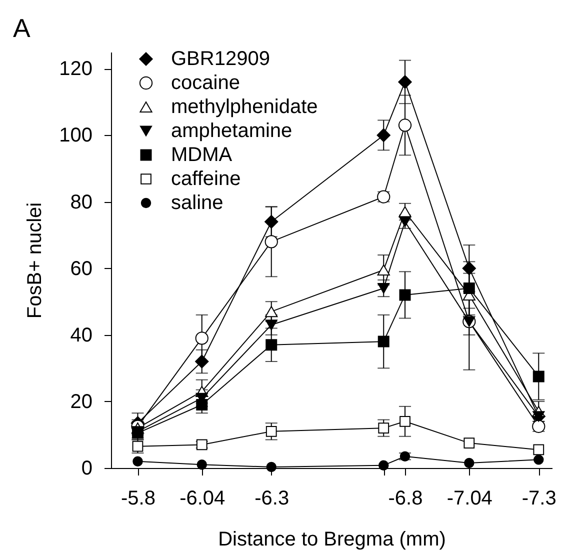  What do you see at coordinates (205, 83) in the screenshot?
I see `legend-label: cocaine` at bounding box center [205, 83].